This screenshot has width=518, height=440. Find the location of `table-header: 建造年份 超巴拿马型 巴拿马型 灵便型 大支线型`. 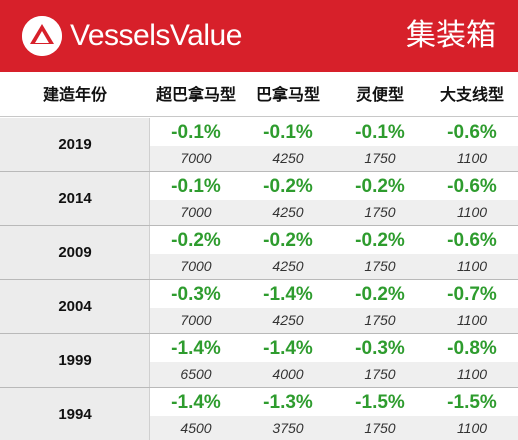

table-header: 建造年份 超巴拿马型 巴拿马型 灵便型 大支线型 is located at coordinates (259, 94).